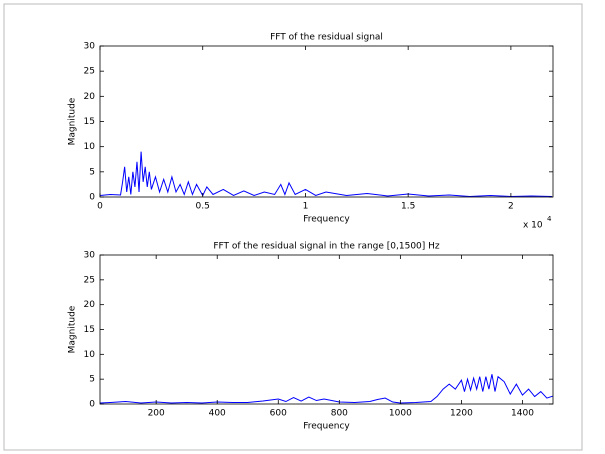 The width and height of the screenshot is (605, 454). What do you see at coordinates (339, 414) in the screenshot?
I see `x-tick-label: 800` at bounding box center [339, 414].